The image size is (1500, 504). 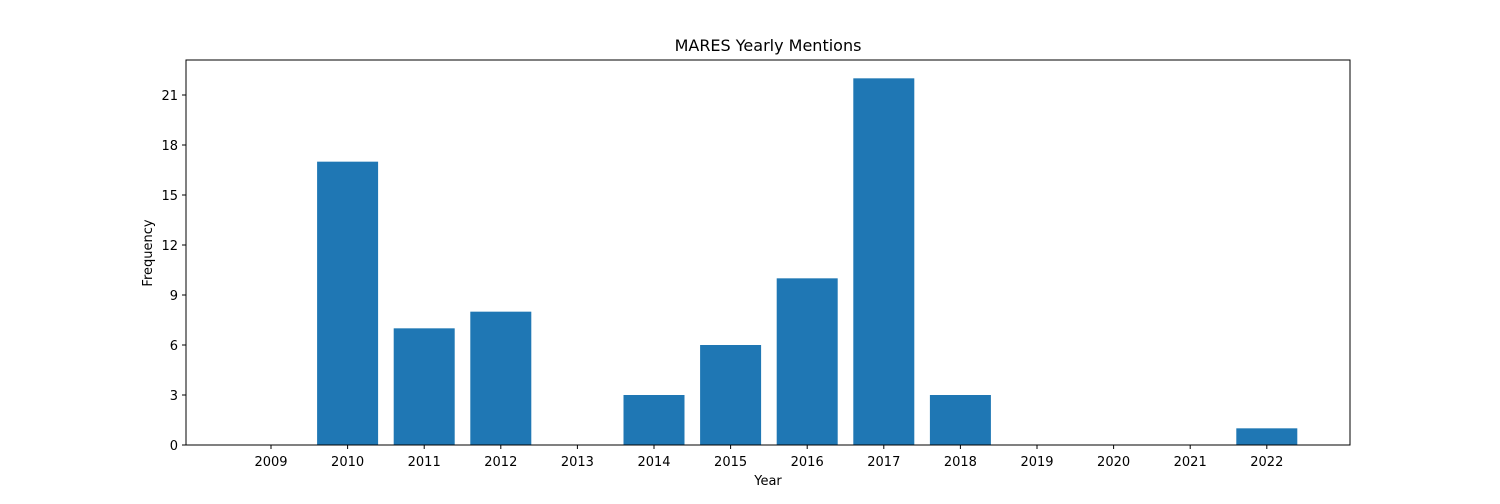 I want to click on y-tick-label: 9, so click(x=174, y=296).